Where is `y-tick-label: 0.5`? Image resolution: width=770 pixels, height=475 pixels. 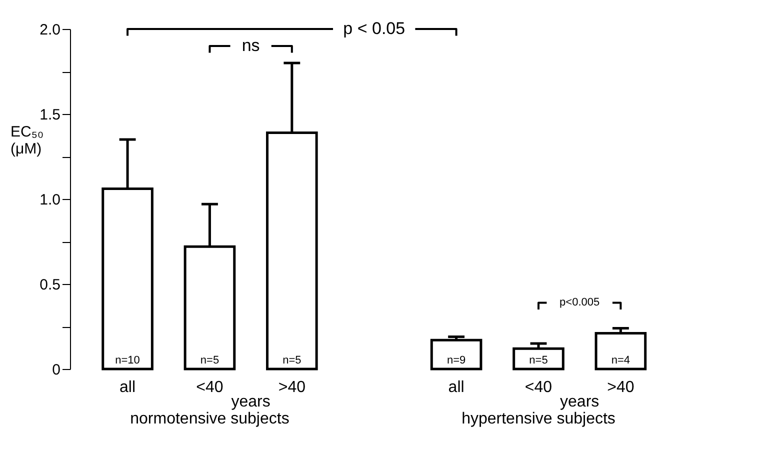 y-tick-label: 0.5 is located at coordinates (50, 285).